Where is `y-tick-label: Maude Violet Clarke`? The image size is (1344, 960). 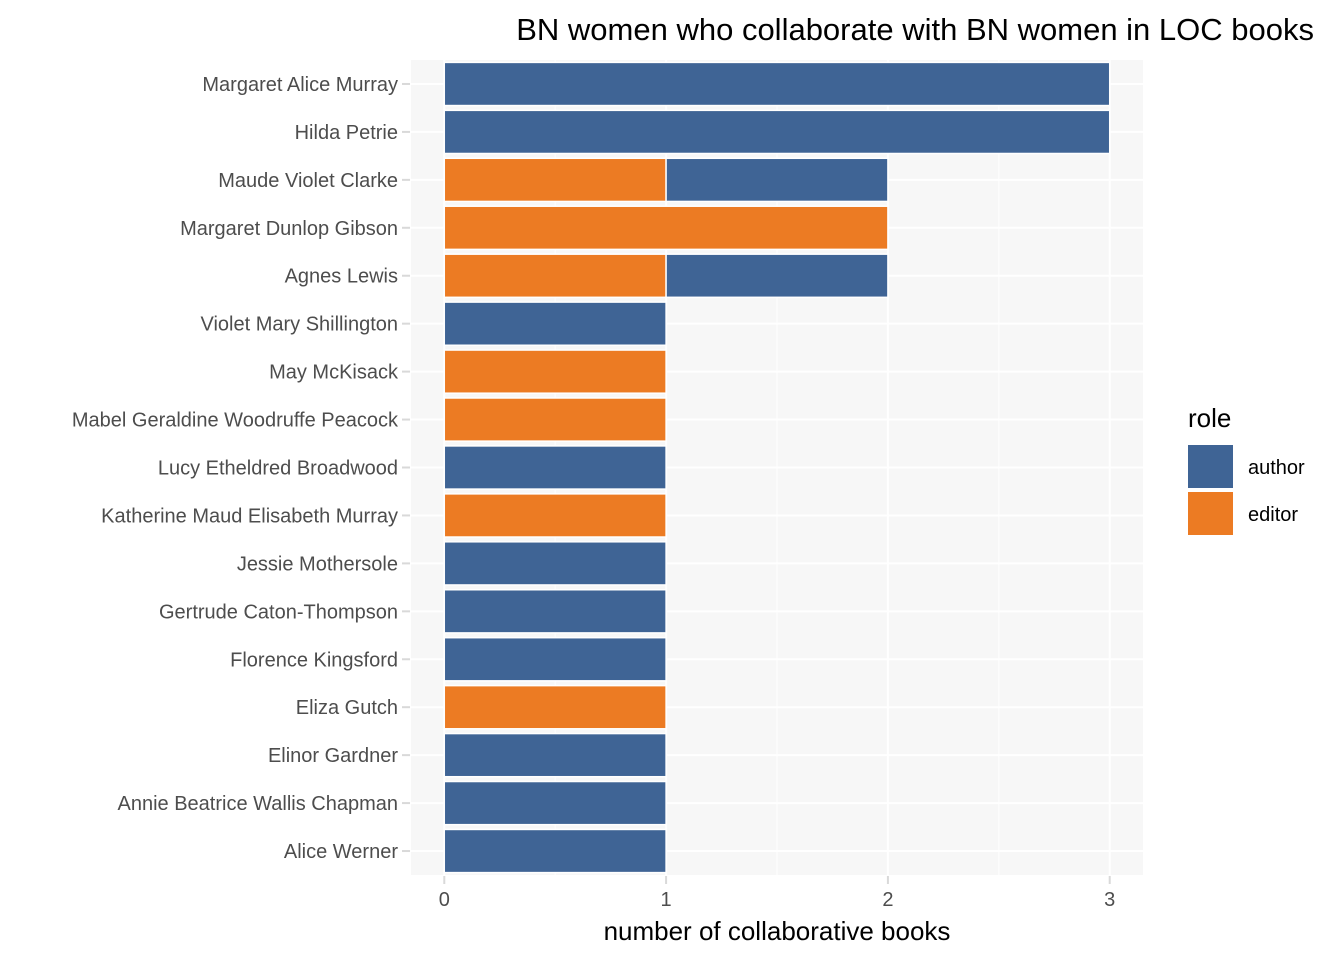
y-tick-label: Maude Violet Clarke is located at coordinates (308, 181).